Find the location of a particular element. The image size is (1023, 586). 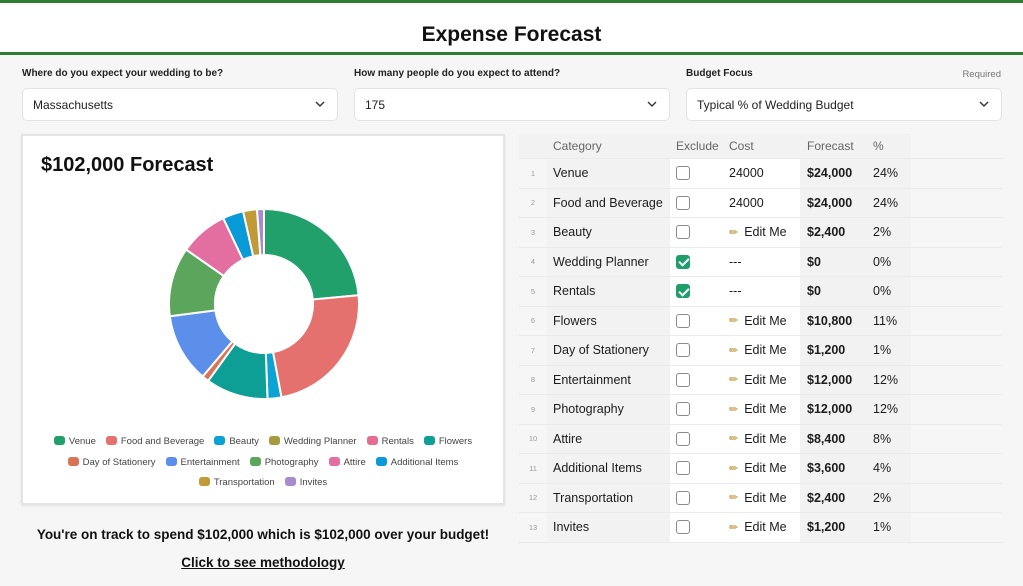

exclude-cell is located at coordinates (696, 320).